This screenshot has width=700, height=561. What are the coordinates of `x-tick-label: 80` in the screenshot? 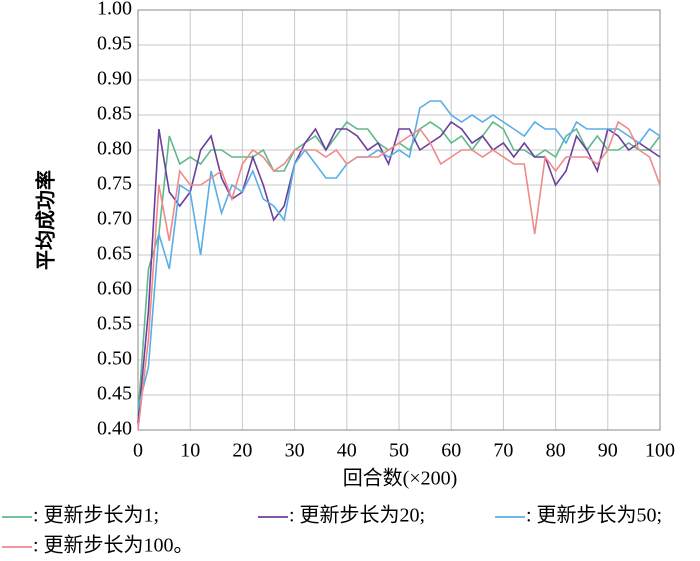 It's located at (556, 451).